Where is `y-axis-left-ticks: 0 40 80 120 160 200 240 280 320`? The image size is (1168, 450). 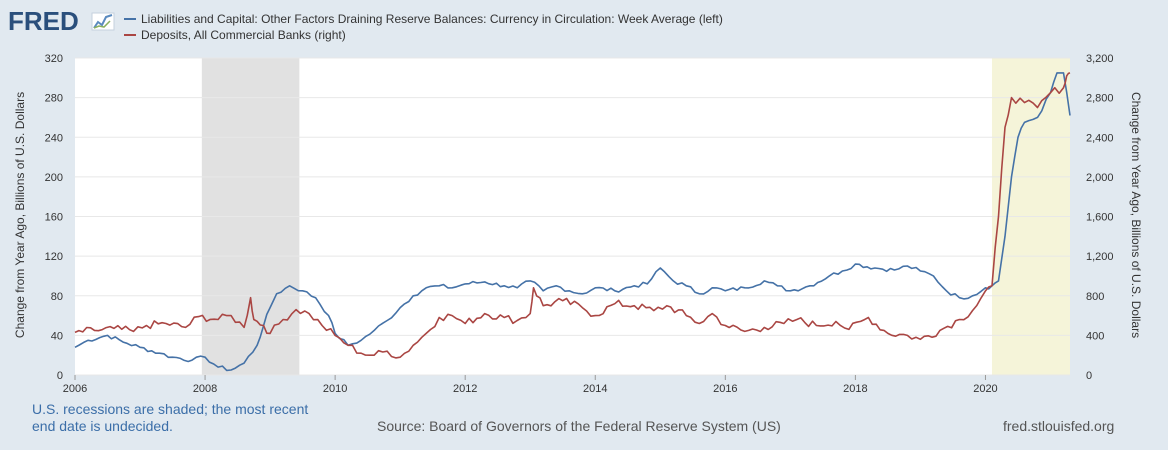 y-axis-left-ticks: 0 40 80 120 160 200 240 280 320 is located at coordinates (54, 217).